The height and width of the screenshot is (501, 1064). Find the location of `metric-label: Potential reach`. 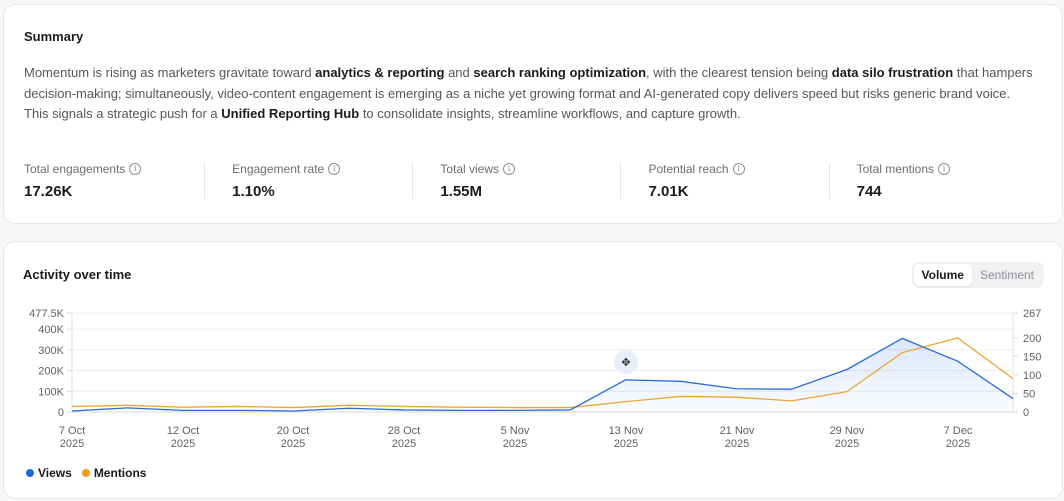

metric-label: Potential reach is located at coordinates (688, 169).